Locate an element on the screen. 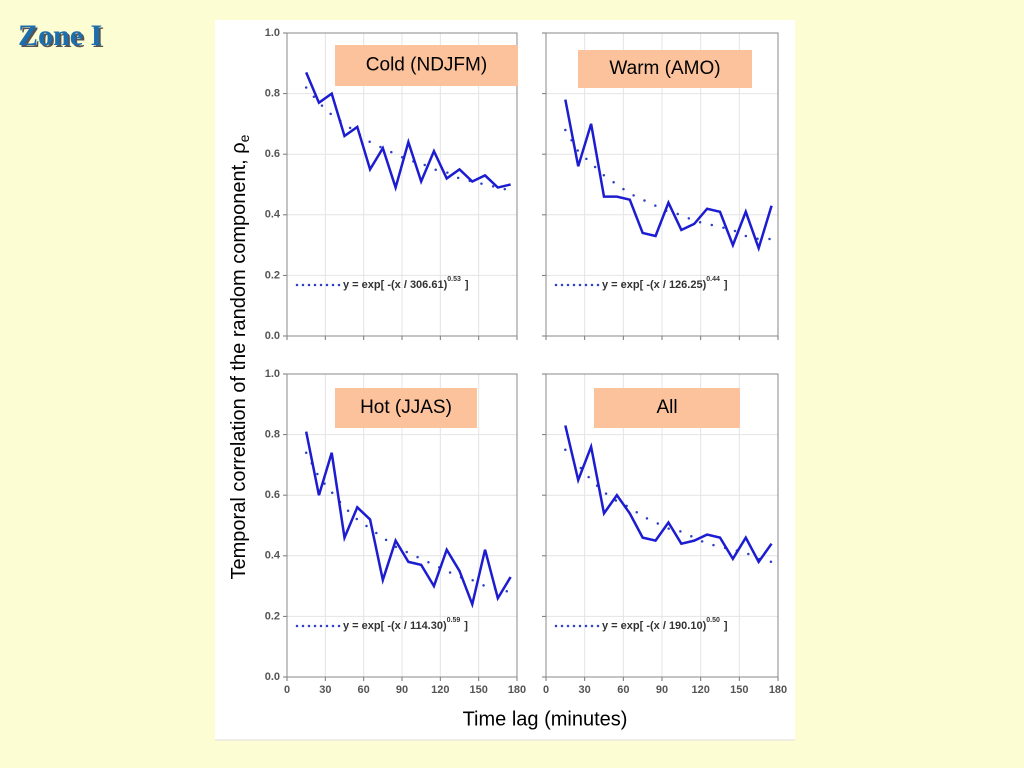  legend-name: y = exp[ -(x / 306.61) is located at coordinates (395, 285).